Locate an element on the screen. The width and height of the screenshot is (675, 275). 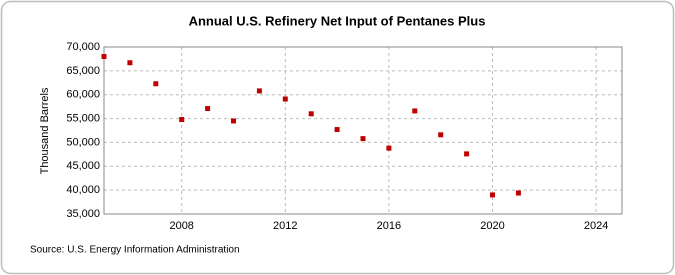
x-tick-label: 2012 is located at coordinates (285, 226).